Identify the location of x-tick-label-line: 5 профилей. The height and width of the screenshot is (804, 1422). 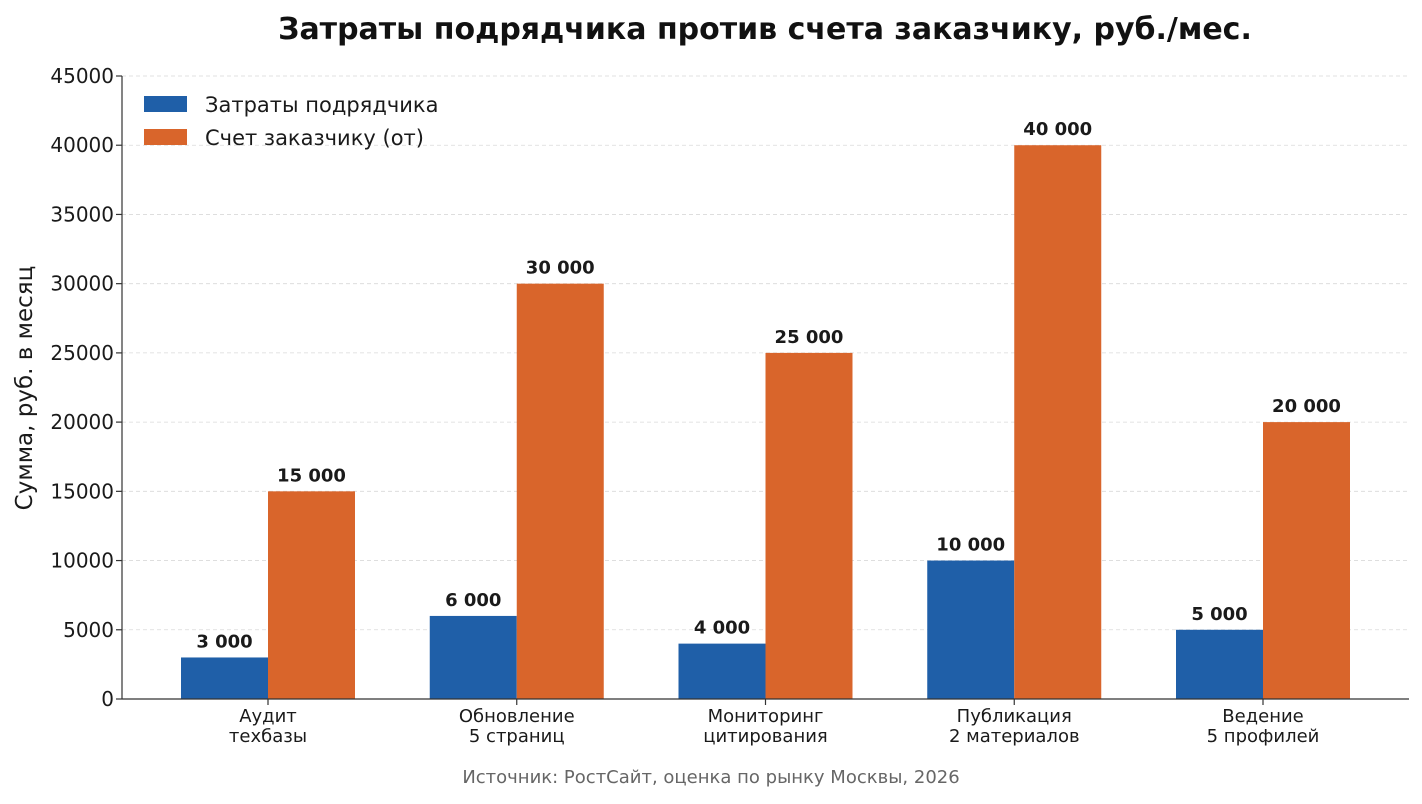
(1263, 736).